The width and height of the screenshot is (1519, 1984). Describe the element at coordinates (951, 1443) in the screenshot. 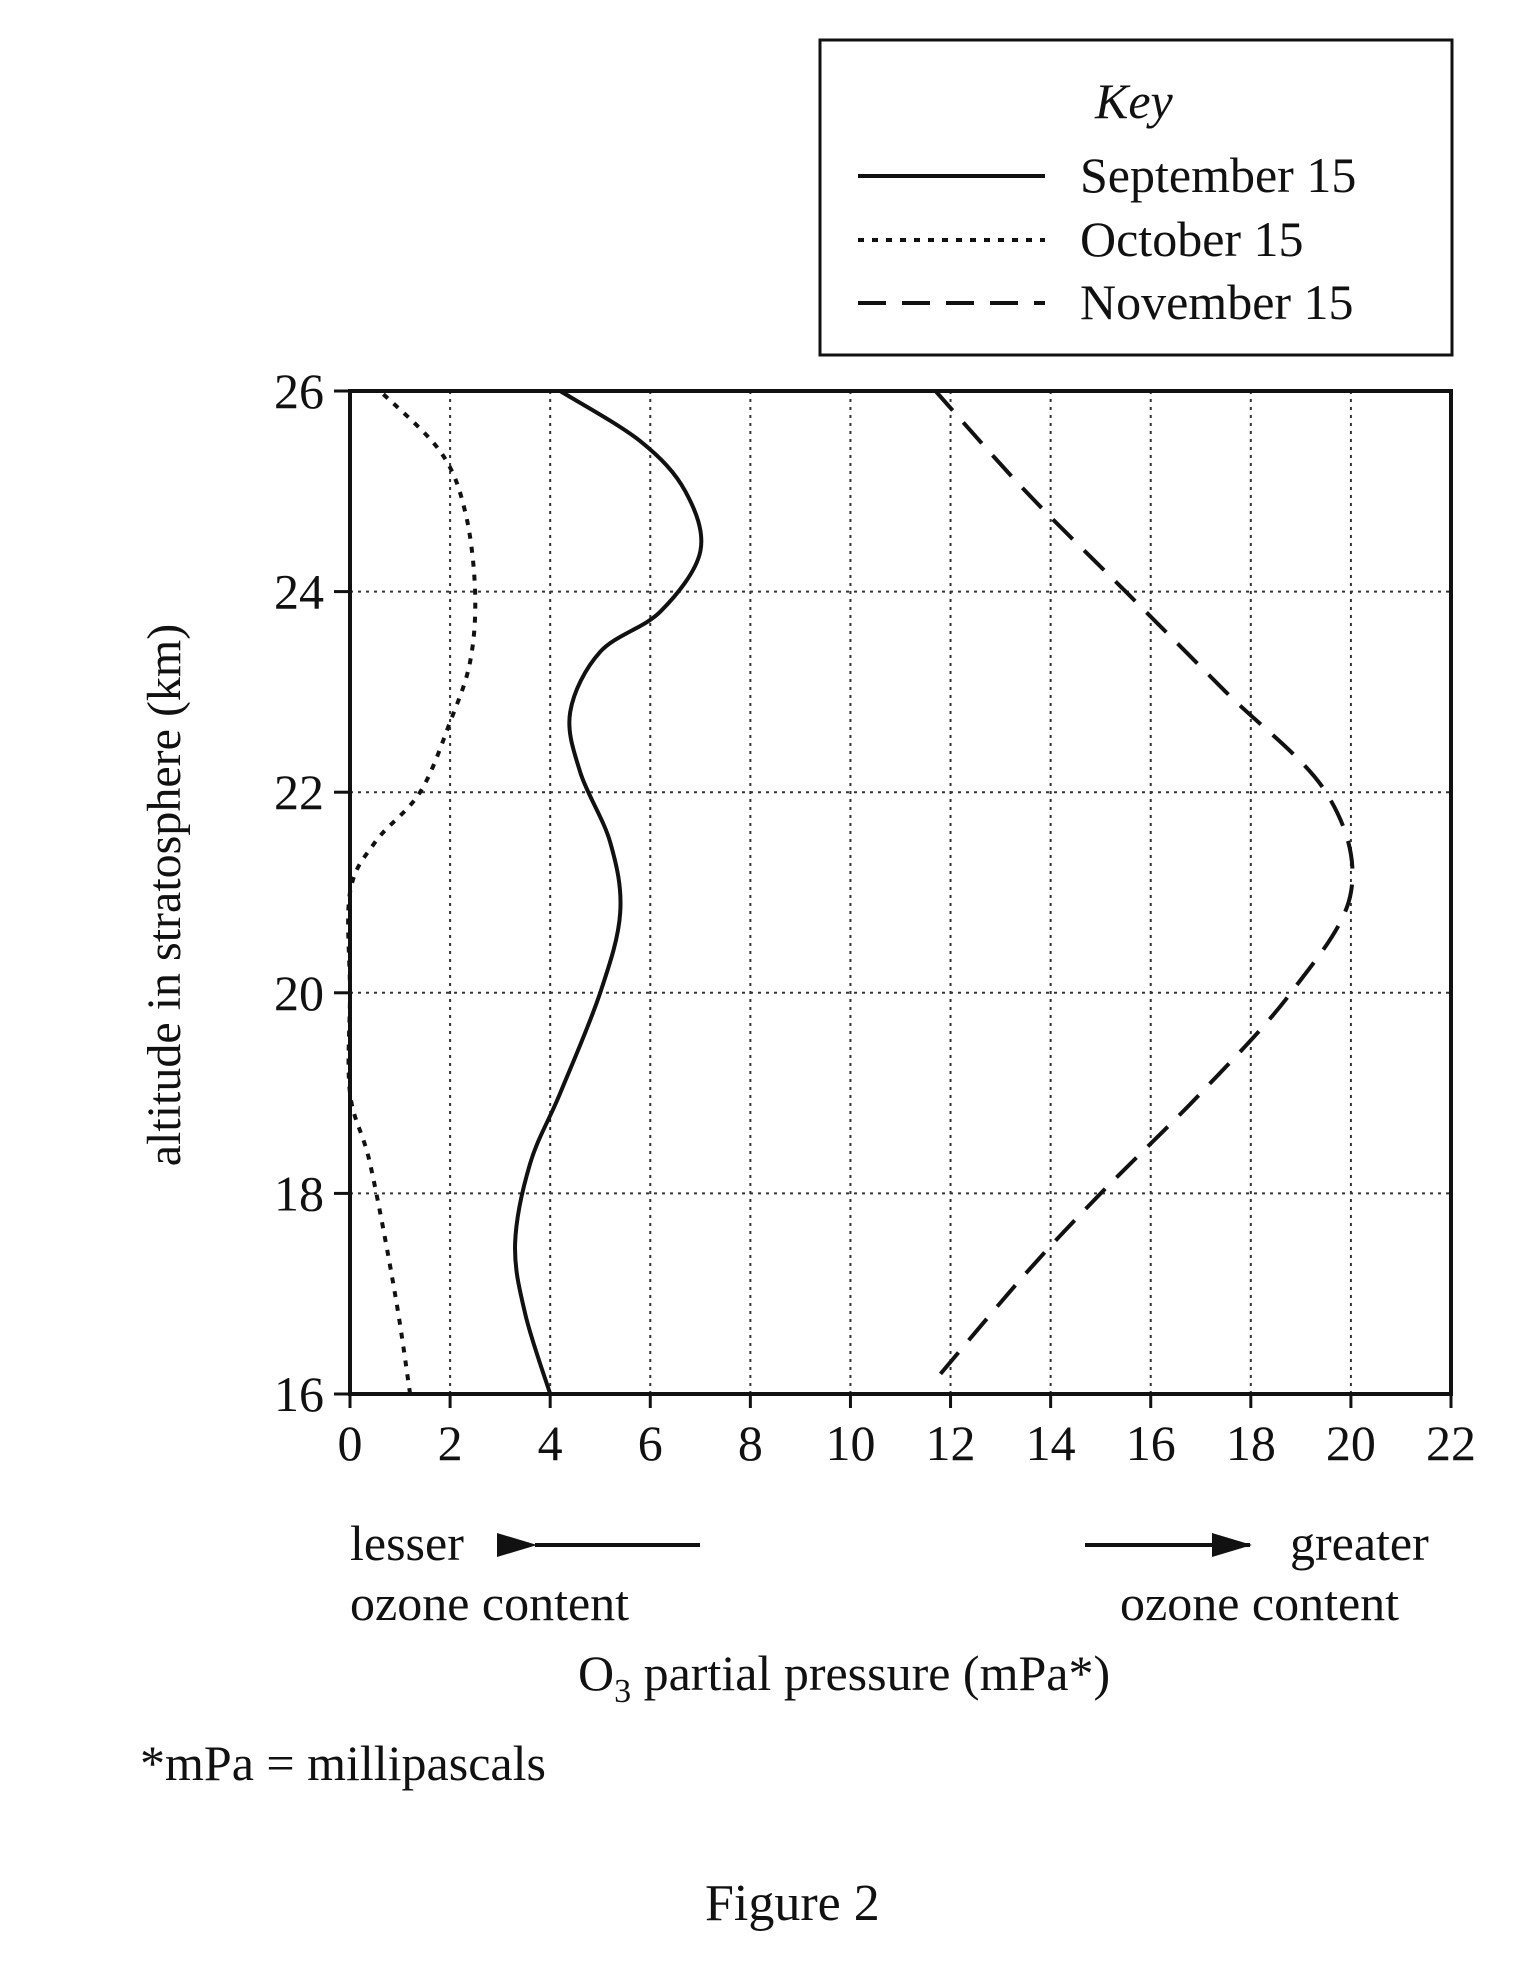

I see `x-tick-label: 12` at that location.